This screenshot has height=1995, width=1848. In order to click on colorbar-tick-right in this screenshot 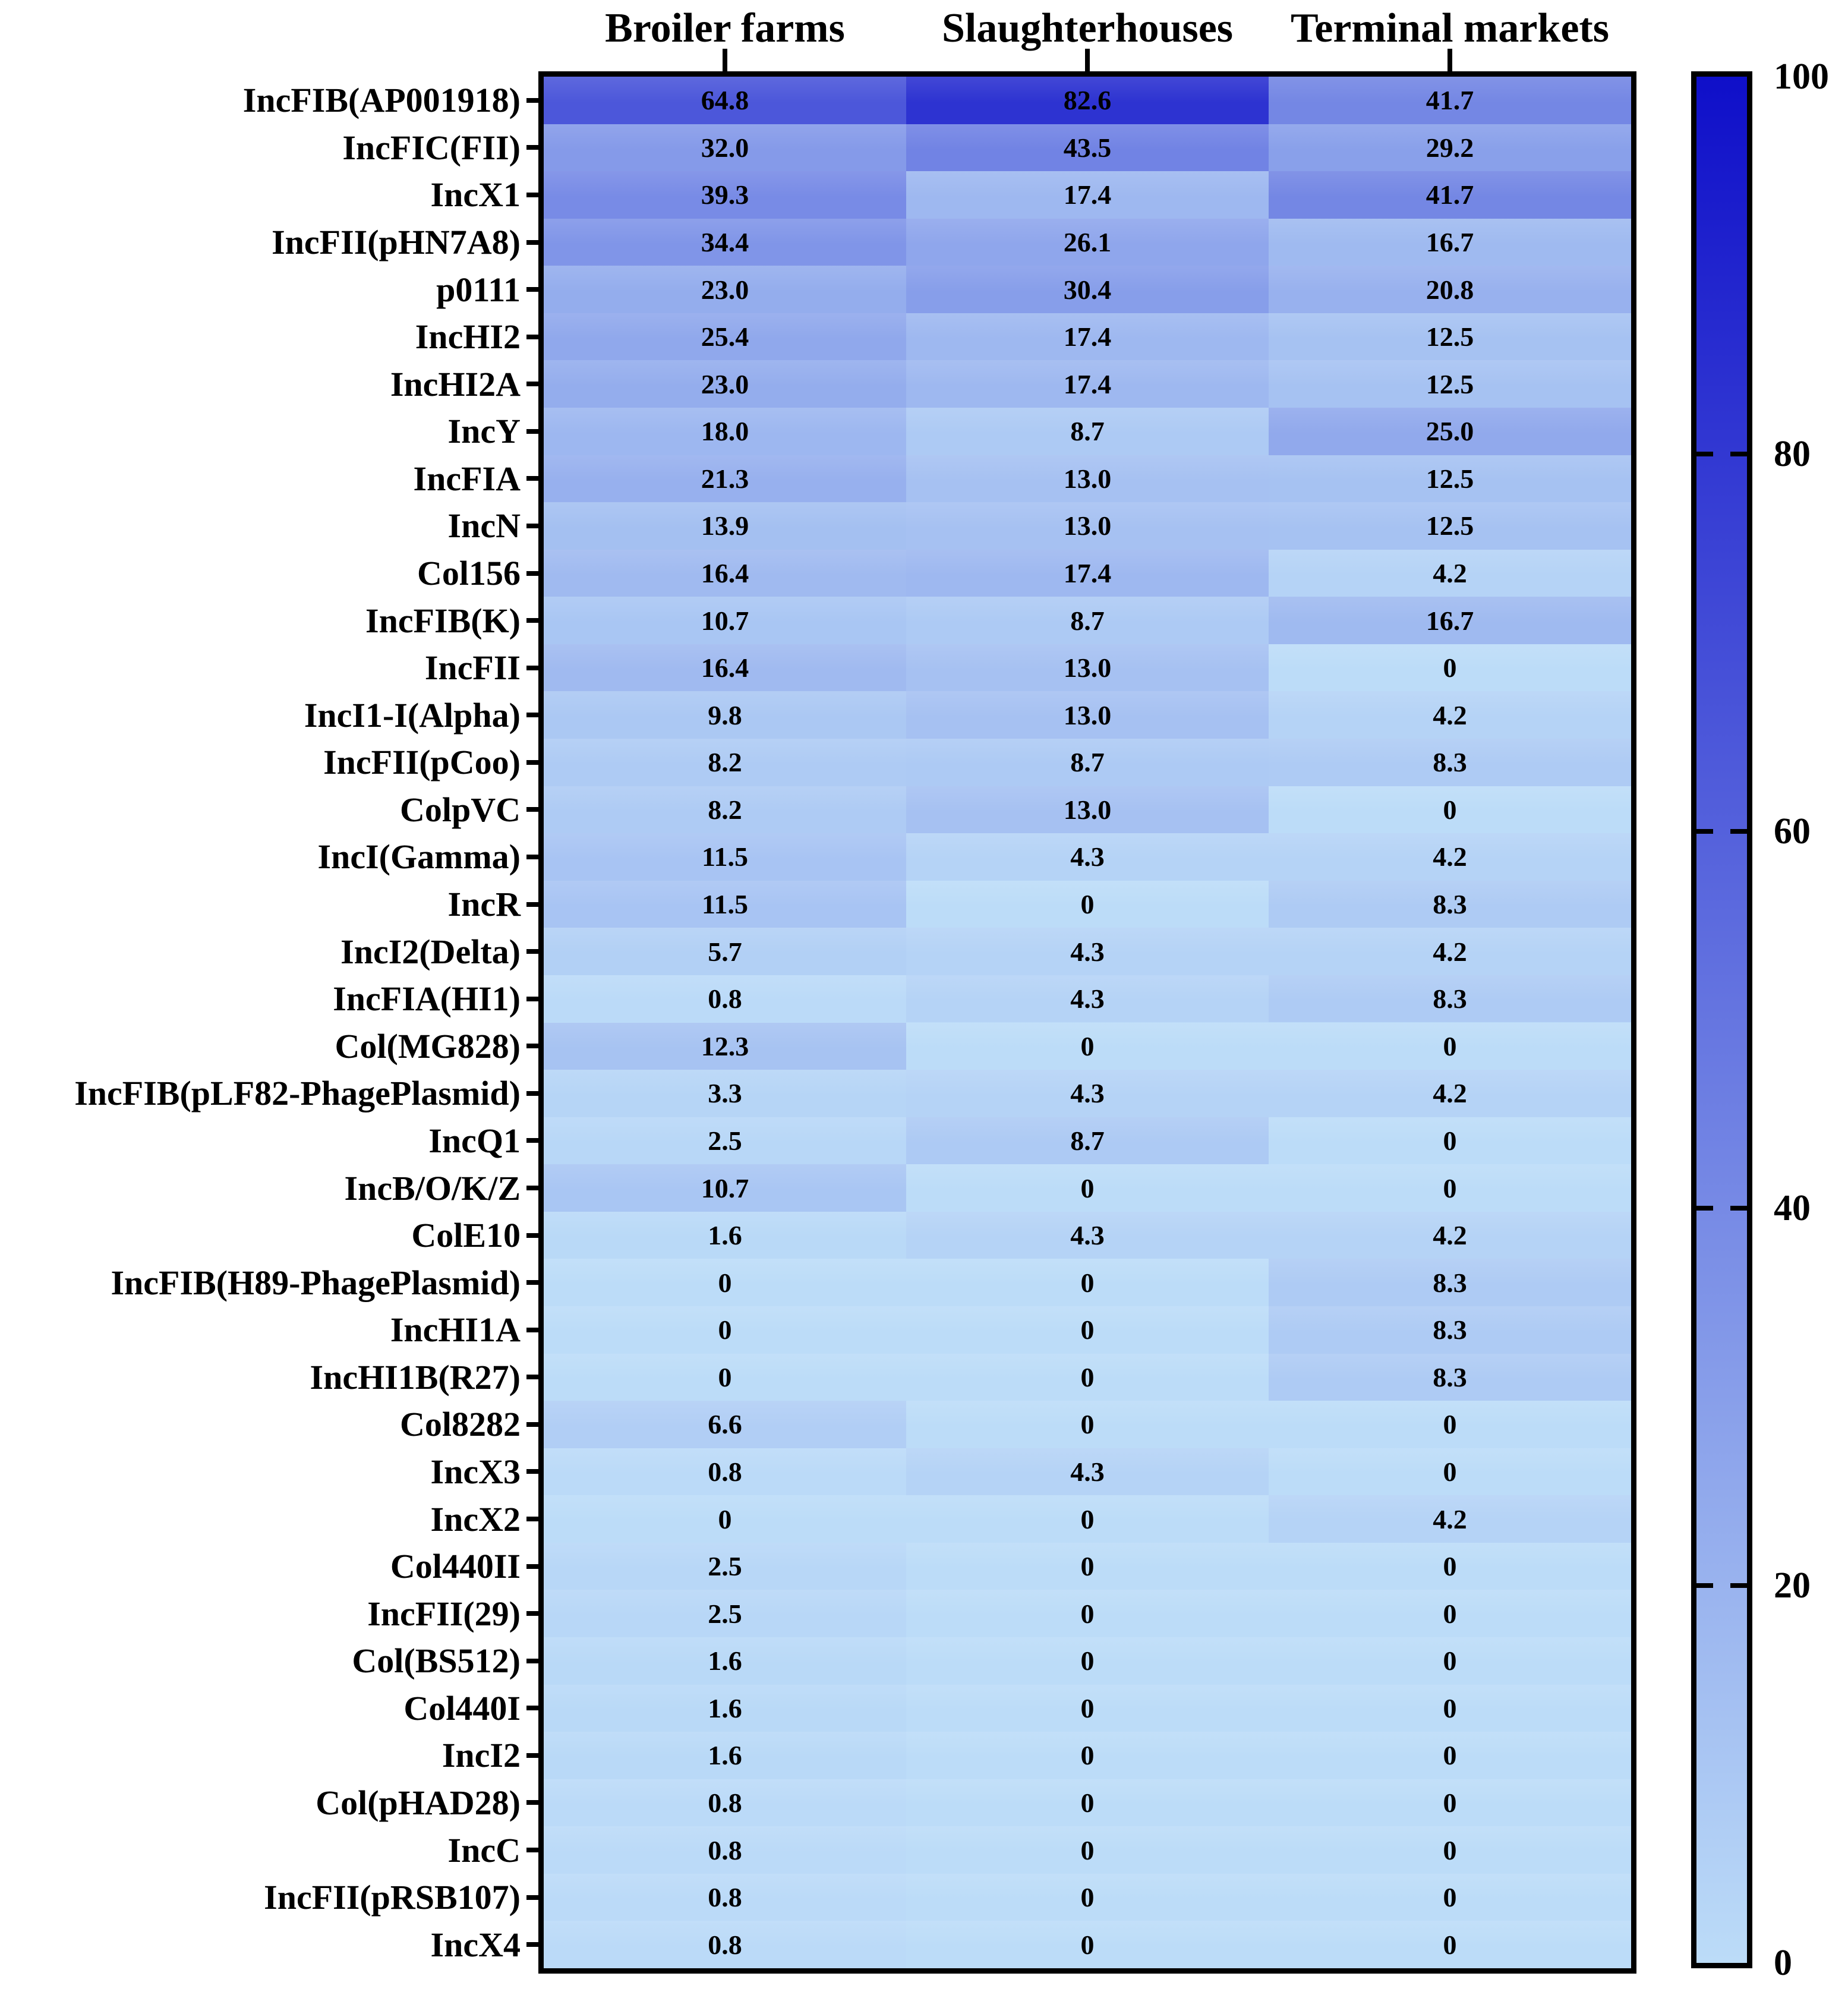, I will do `click(1738, 1208)`.